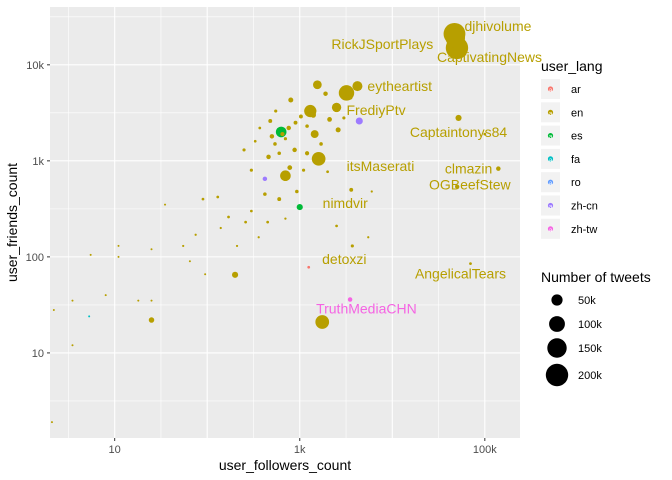  I want to click on point-label: AngelicalTears, so click(460, 274).